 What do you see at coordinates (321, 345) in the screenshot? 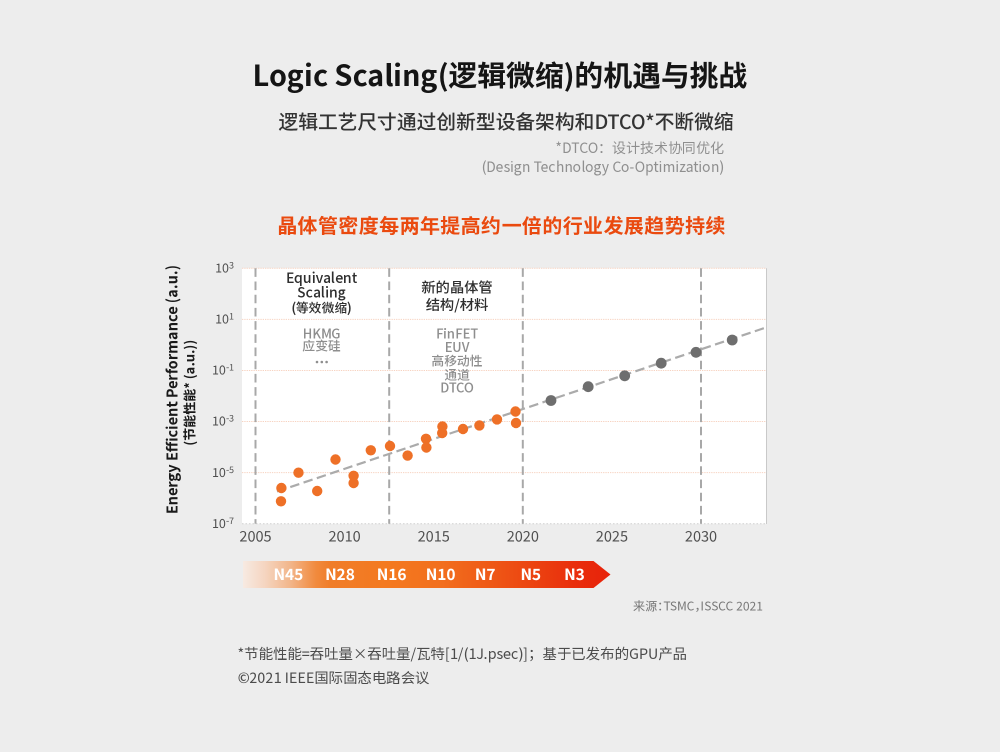
I see `svg-text: 应变硅` at bounding box center [321, 345].